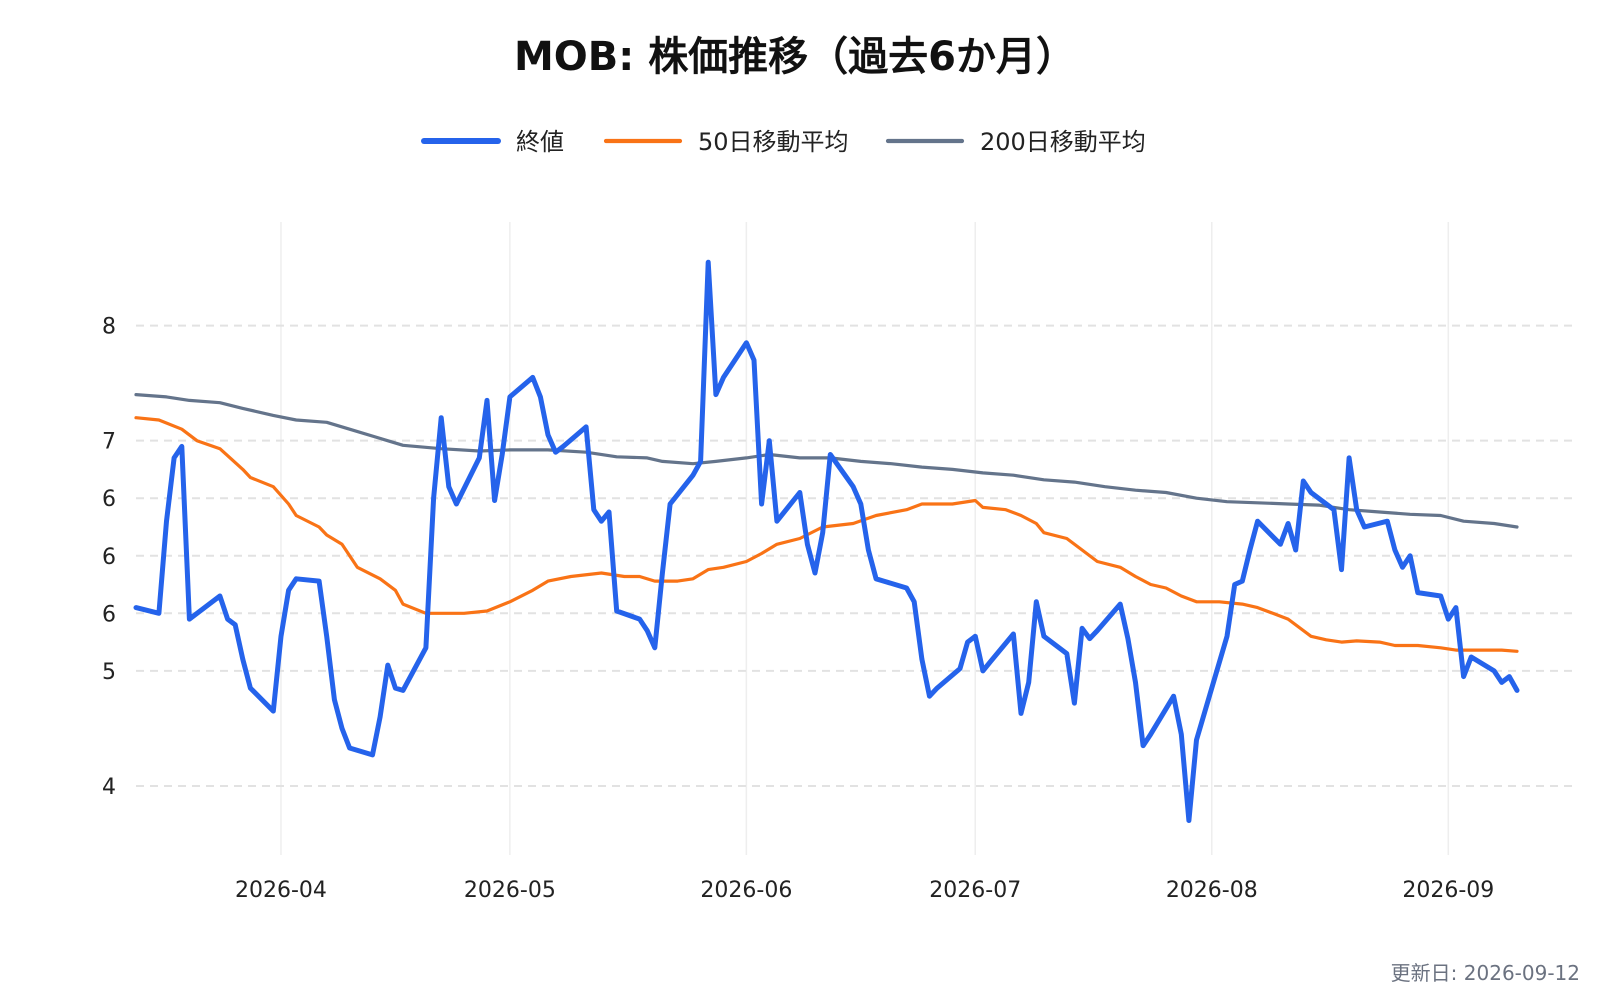 This screenshot has height=1000, width=1600. Describe the element at coordinates (1212, 890) in the screenshot. I see `x-tick-label: 2026-08` at that location.